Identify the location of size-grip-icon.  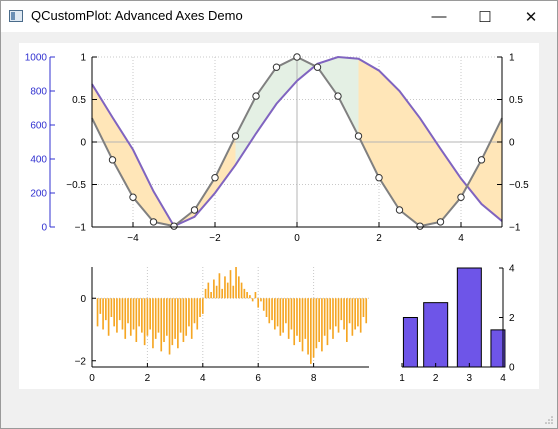
(549, 420).